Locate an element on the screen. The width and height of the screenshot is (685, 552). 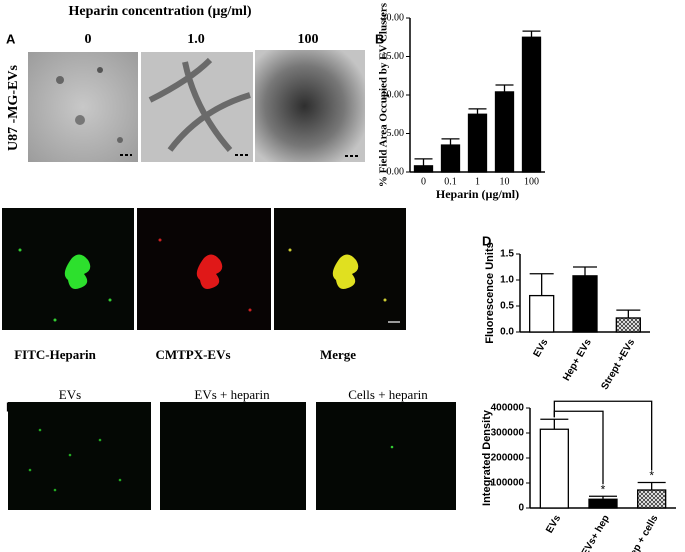
y-tick-label: 300000 is located at coordinates (508, 433).